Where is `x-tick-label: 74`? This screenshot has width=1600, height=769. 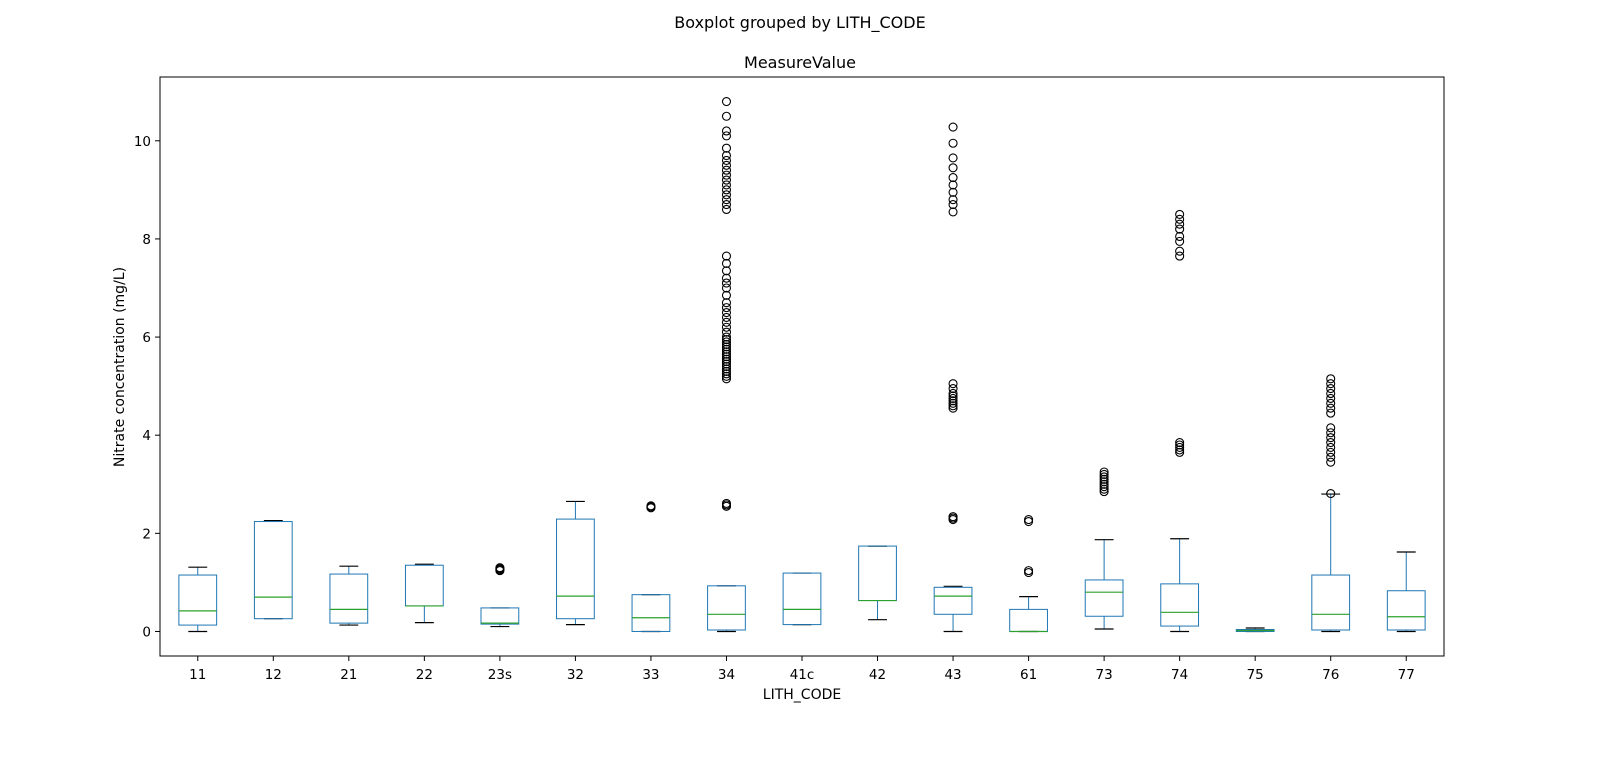
x-tick-label: 74 is located at coordinates (1179, 675).